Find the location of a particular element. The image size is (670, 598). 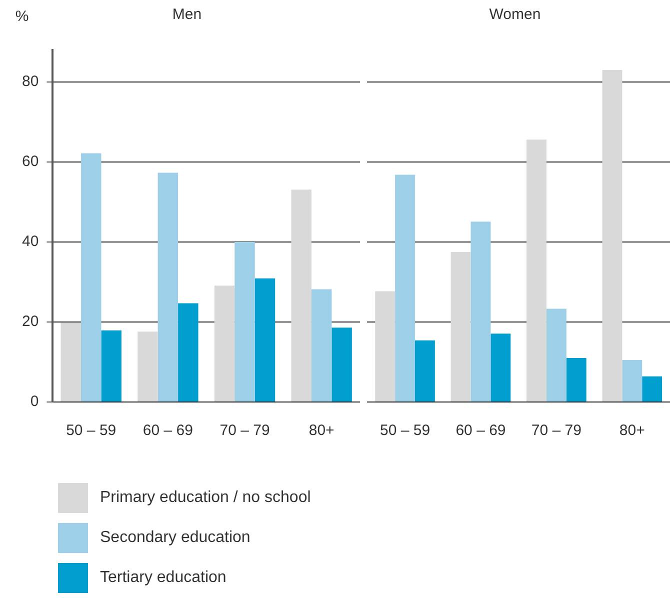

y-tick-label: 0 is located at coordinates (34, 401).